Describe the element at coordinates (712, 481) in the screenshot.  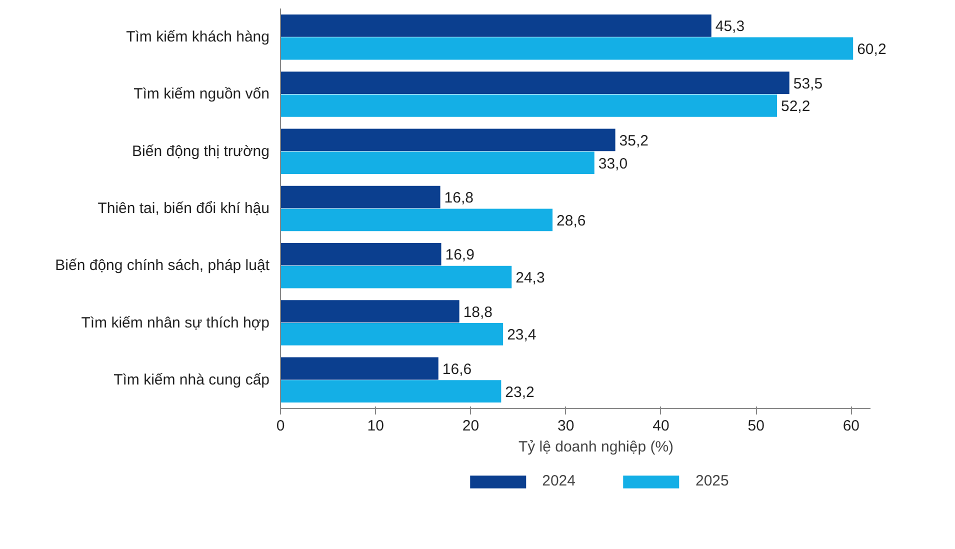
I see `legend-label: 2025` at that location.